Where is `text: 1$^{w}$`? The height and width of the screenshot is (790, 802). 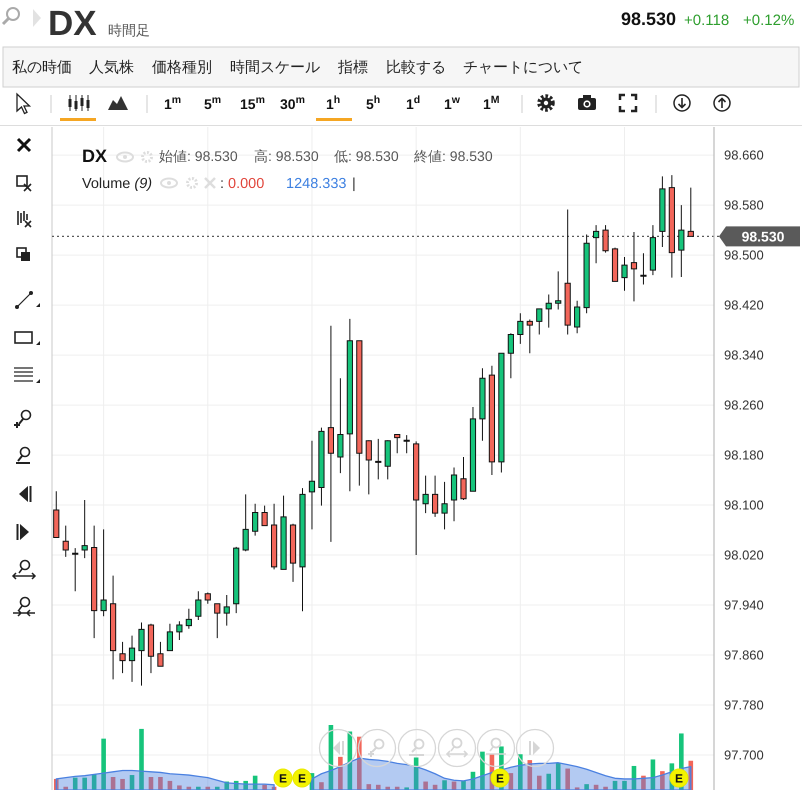
text: 1$^{w}$ is located at coordinates (452, 103).